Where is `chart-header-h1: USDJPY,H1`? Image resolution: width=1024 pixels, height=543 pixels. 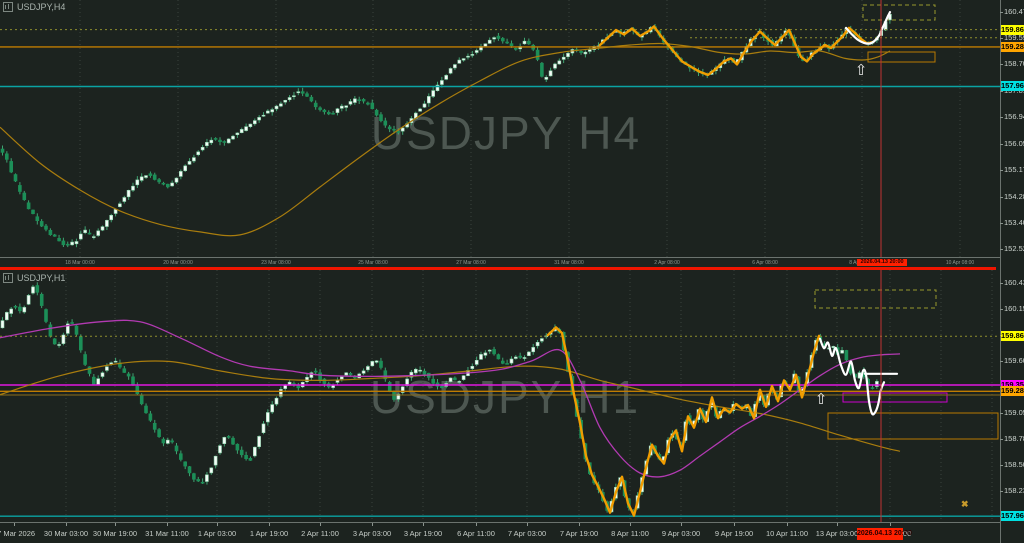 chart-header-h1: USDJPY,H1 is located at coordinates (34, 278).